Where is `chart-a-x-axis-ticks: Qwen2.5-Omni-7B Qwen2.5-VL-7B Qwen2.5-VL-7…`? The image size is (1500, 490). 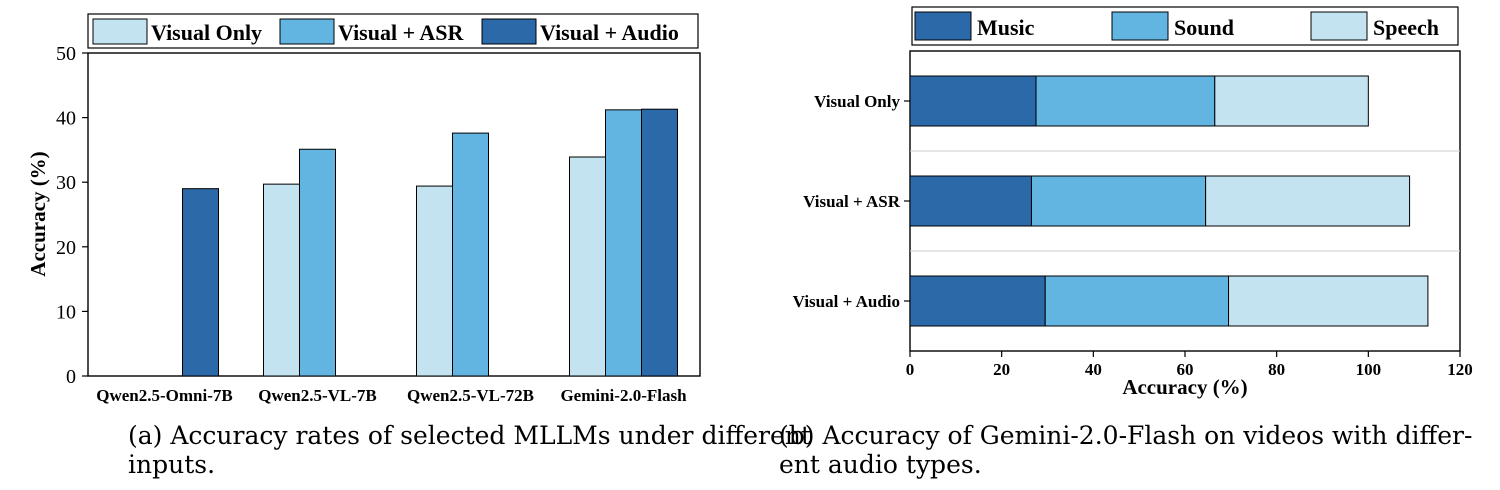
chart-a-x-axis-ticks: Qwen2.5-Omni-7B Qwen2.5-VL-7B Qwen2.5-VL-7… is located at coordinates (391, 395).